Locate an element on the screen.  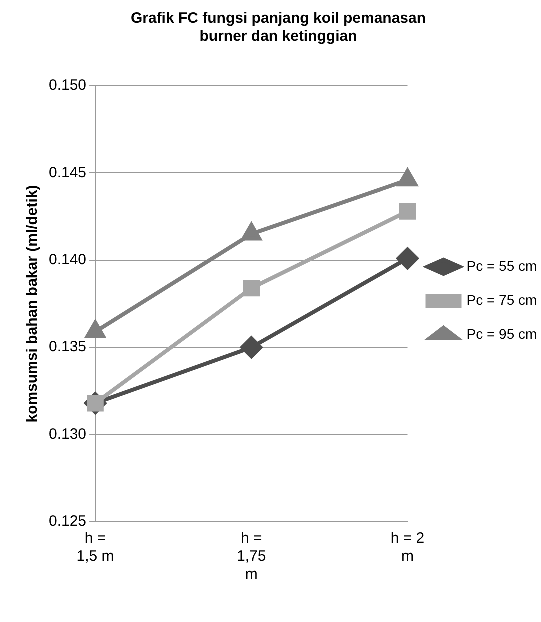
y-tick-label: 0.135 is located at coordinates (67, 347).